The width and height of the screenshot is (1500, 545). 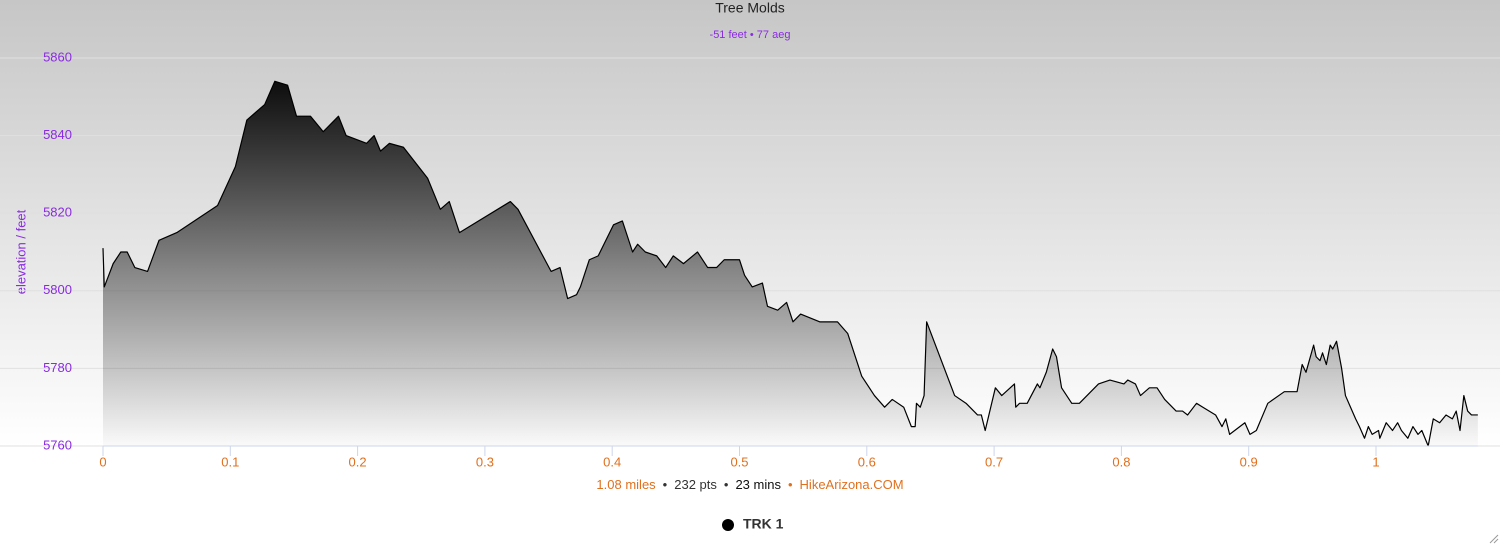 I want to click on footer-item: 232 pts, so click(x=695, y=484).